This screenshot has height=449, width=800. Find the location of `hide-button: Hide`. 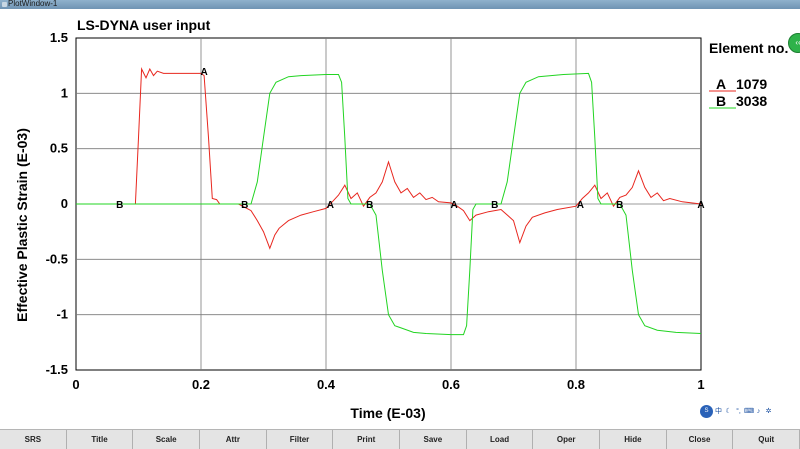

hide-button: Hide is located at coordinates (633, 439).